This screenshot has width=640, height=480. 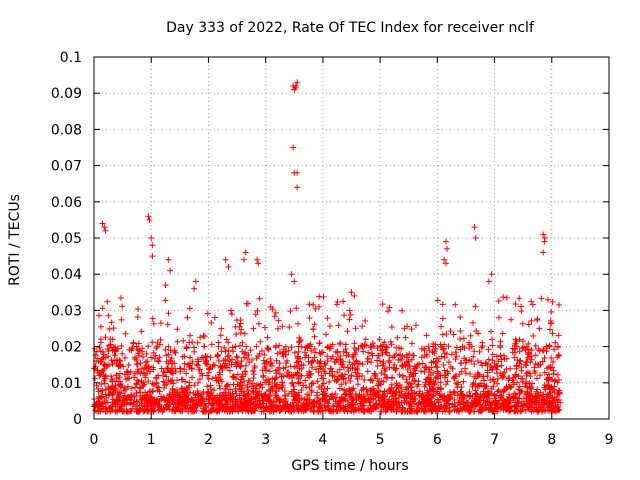 I want to click on x-tick-labels: 0 1 2 3 4 5 6 7 8 9, so click(x=352, y=440).